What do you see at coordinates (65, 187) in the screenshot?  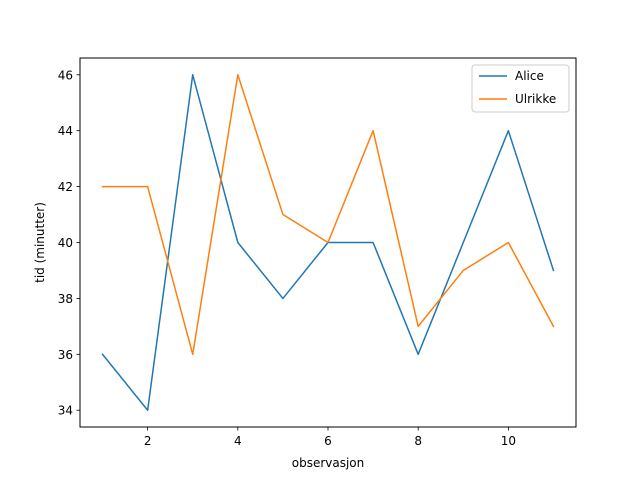 I see `y-tick-label: 42` at bounding box center [65, 187].